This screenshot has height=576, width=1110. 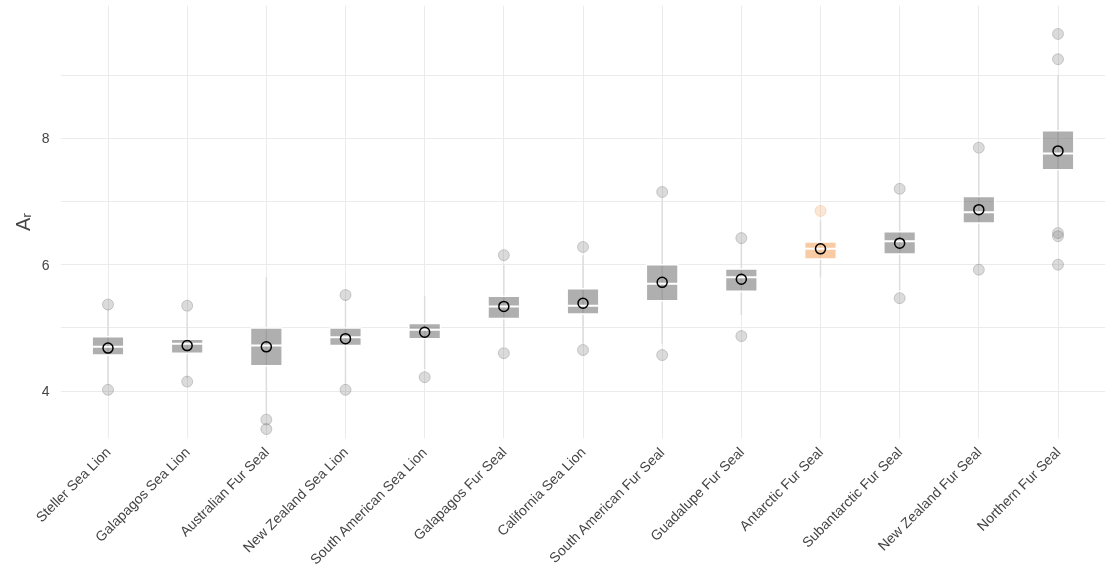 What do you see at coordinates (45, 138) in the screenshot?
I see `y-tick-label: 8` at bounding box center [45, 138].